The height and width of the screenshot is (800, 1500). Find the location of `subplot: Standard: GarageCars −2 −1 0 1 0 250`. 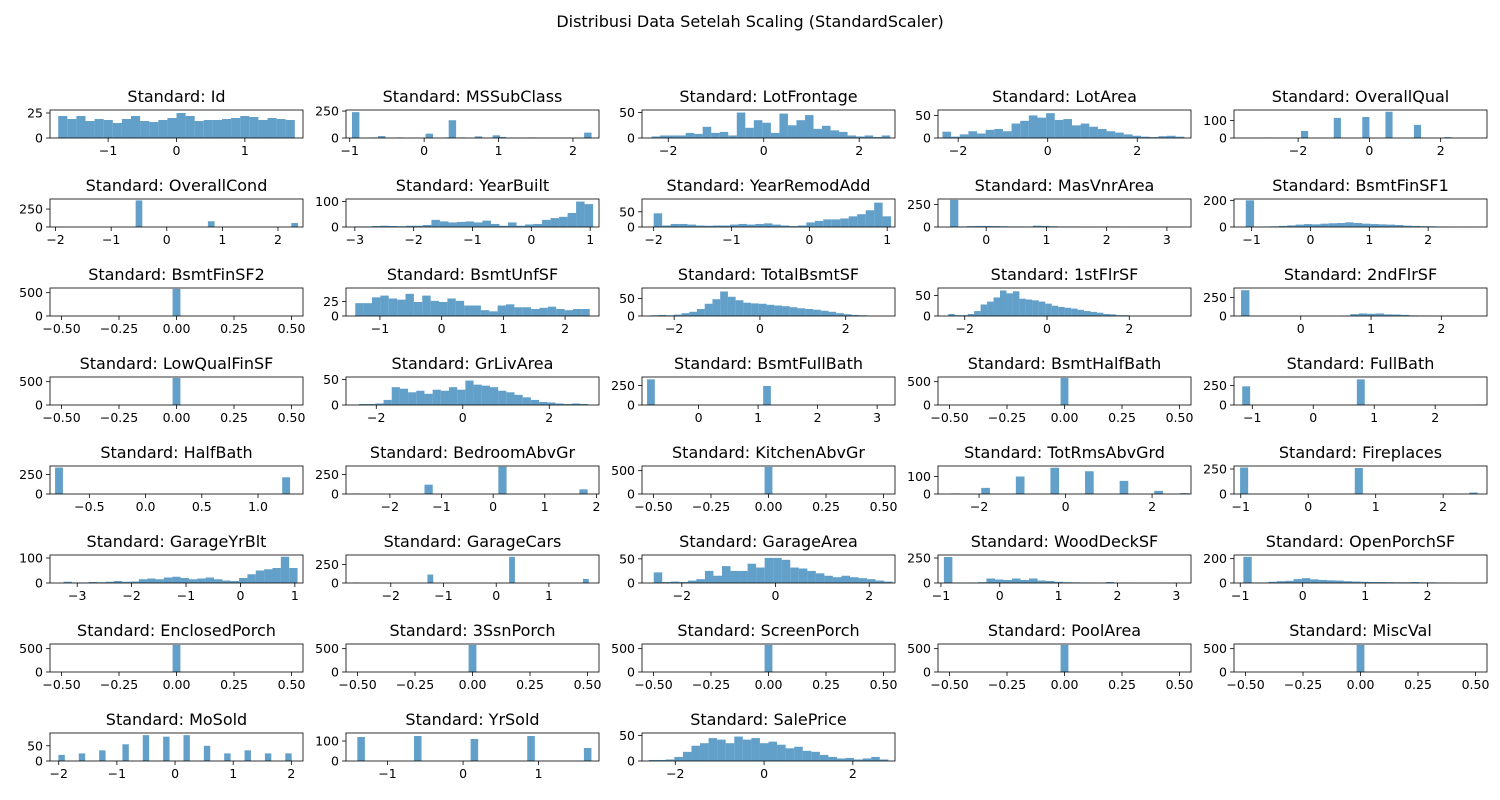

subplot: Standard: GarageCars −2 −1 0 1 0 250 is located at coordinates (457, 567).